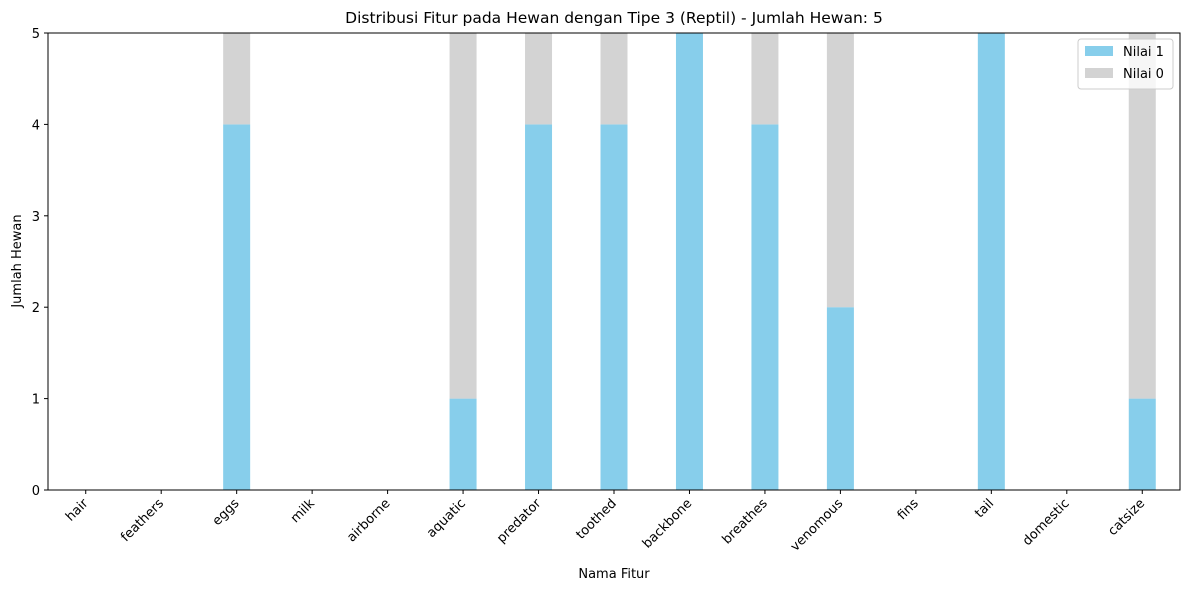 The image size is (1189, 594). I want to click on bar-nilai-0-venomous, so click(840, 170).